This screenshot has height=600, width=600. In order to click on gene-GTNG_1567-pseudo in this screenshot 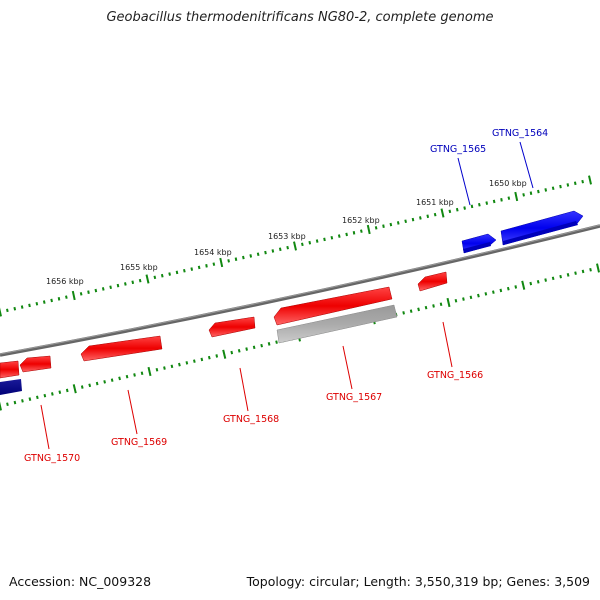, I will do `click(337, 324)`.